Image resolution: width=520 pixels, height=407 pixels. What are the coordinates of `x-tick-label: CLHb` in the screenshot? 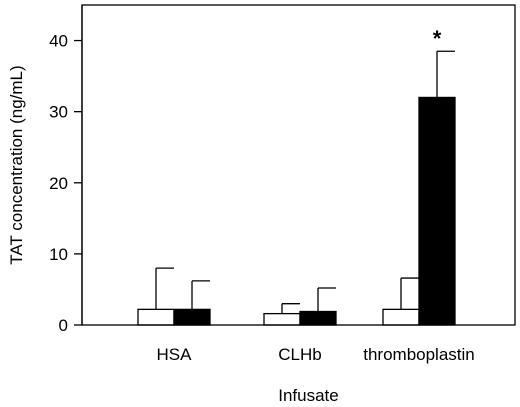 It's located at (299, 354).